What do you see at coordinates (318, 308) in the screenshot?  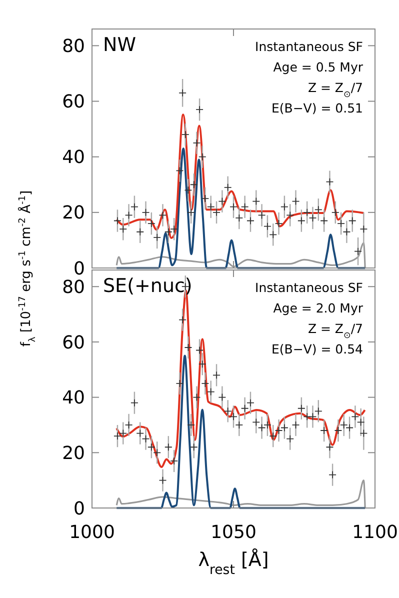 I see `annotation: Age = 2.0 Myr` at bounding box center [318, 308].